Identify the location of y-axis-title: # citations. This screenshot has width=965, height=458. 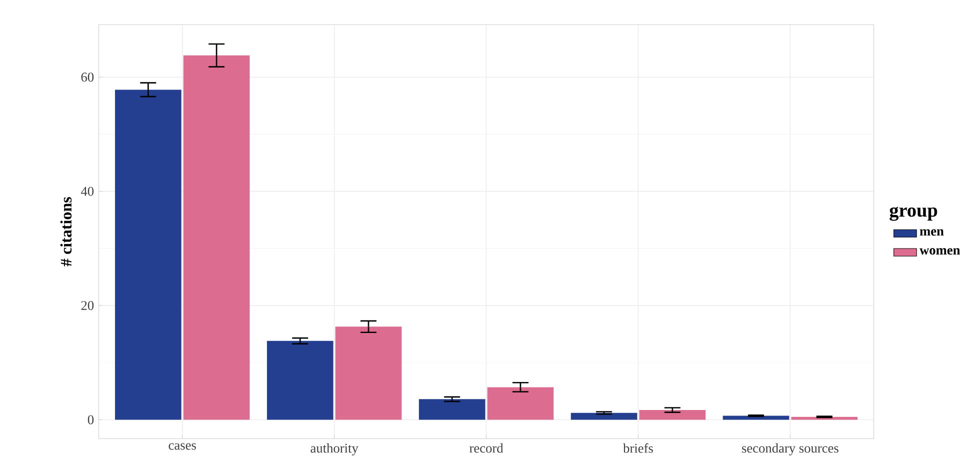
(66, 231).